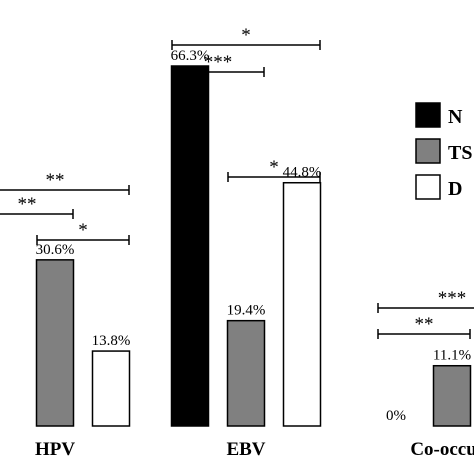 This screenshot has width=474, height=474. What do you see at coordinates (55, 250) in the screenshot?
I see `value-label-ts-hpv: 30.6%` at bounding box center [55, 250].